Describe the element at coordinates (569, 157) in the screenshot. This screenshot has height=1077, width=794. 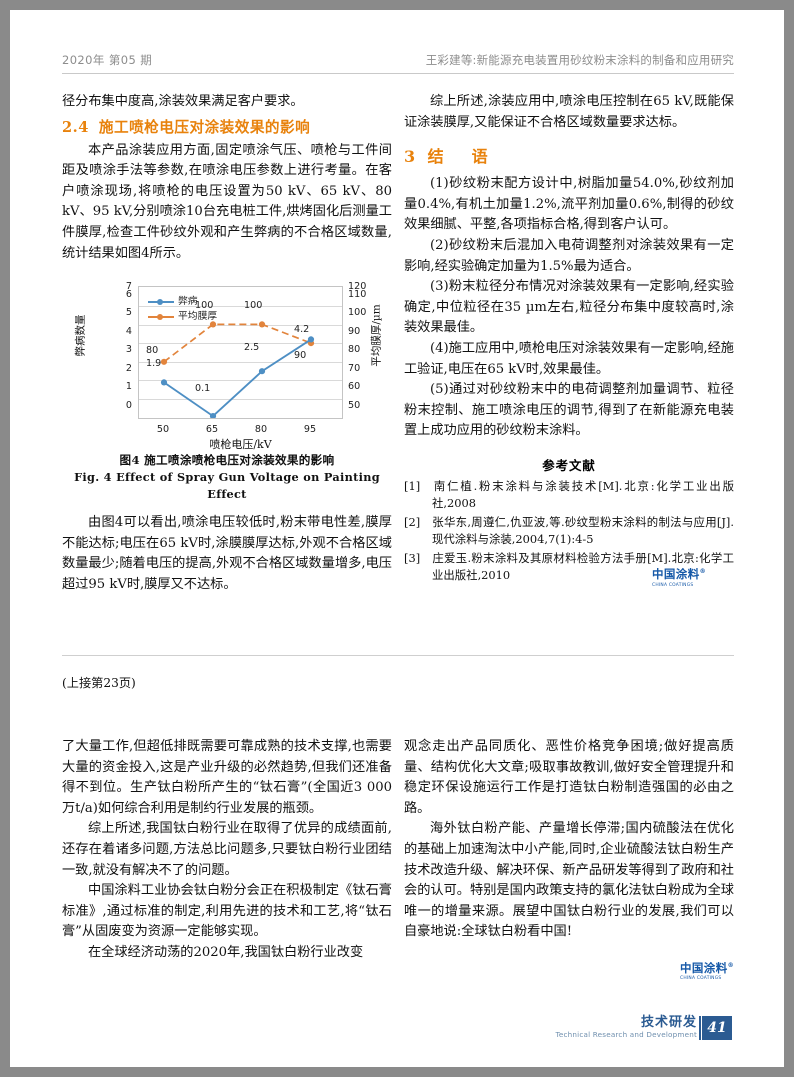
I see `section-heading-3: 3 结 语` at that location.